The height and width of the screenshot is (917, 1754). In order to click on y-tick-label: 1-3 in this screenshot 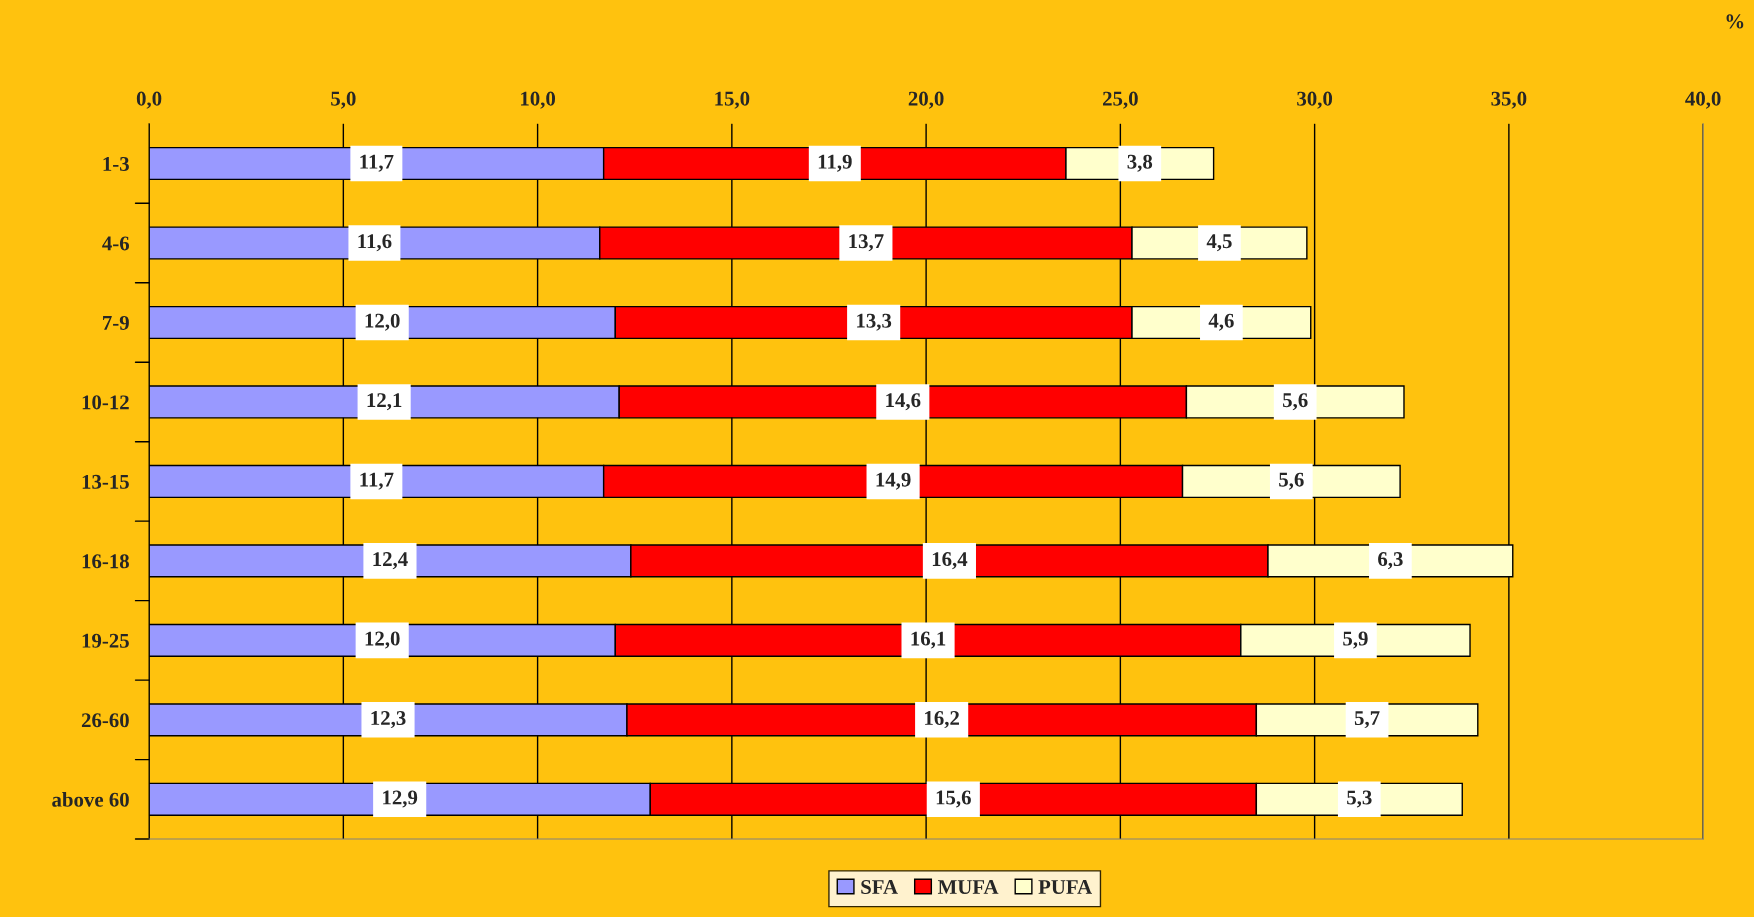, I will do `click(116, 163)`.